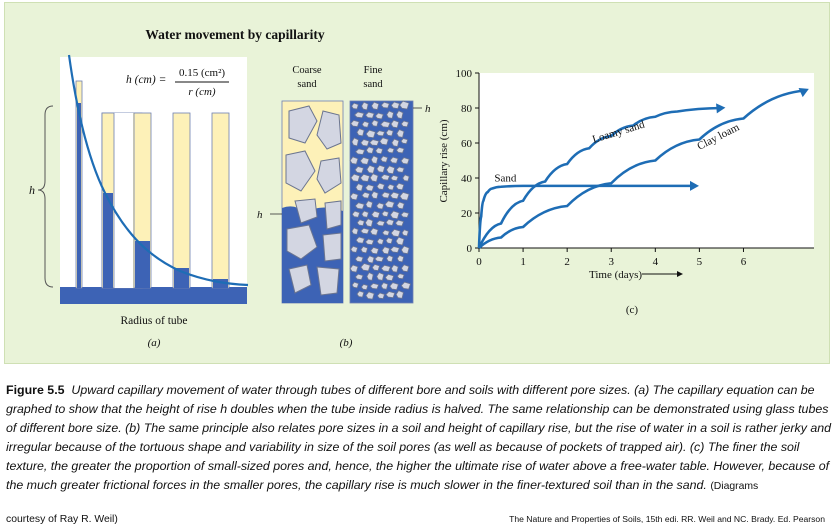 Image resolution: width=837 pixels, height=531 pixels. Describe the element at coordinates (700, 262) in the screenshot. I see `x-tick-label: 5` at that location.